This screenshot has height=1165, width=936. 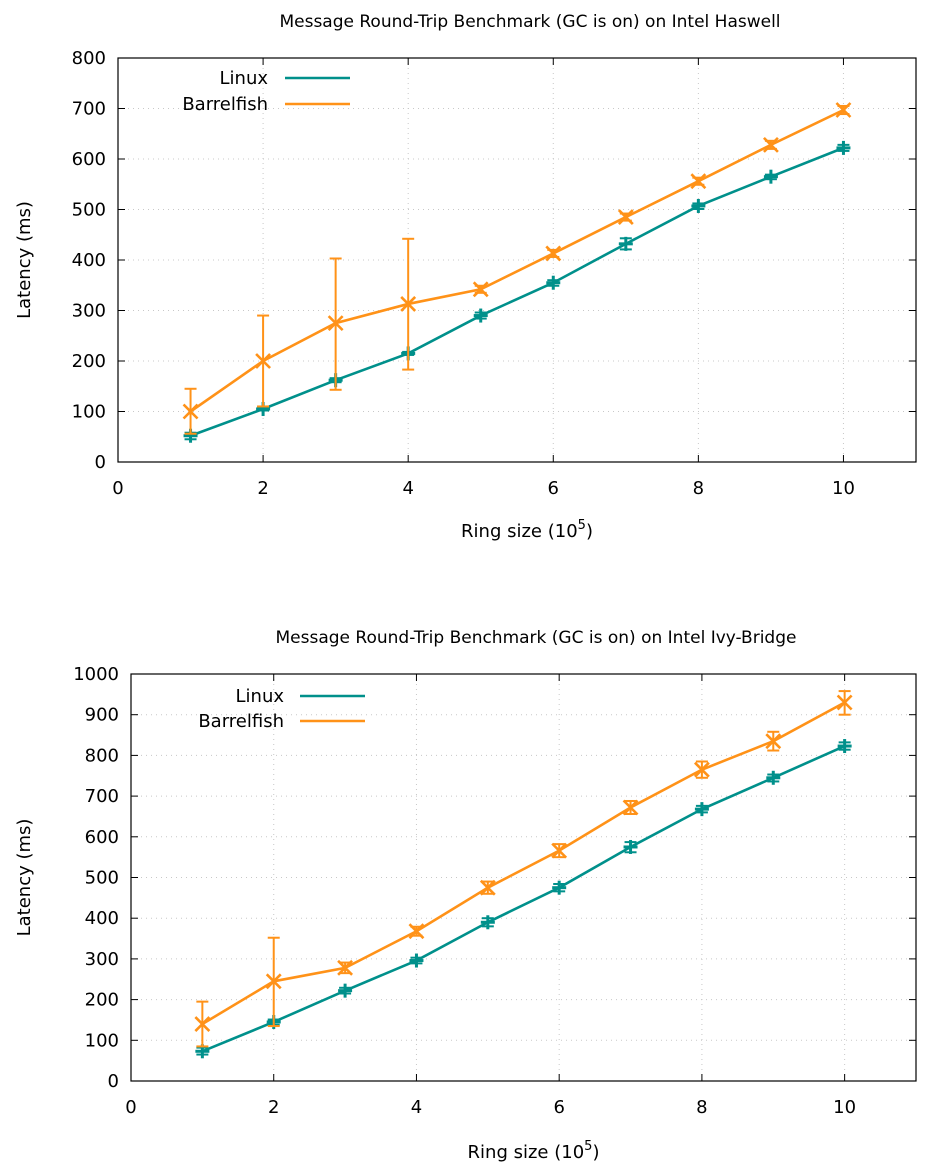 What do you see at coordinates (117, 488) in the screenshot?
I see `x-tick-label: 0` at bounding box center [117, 488].